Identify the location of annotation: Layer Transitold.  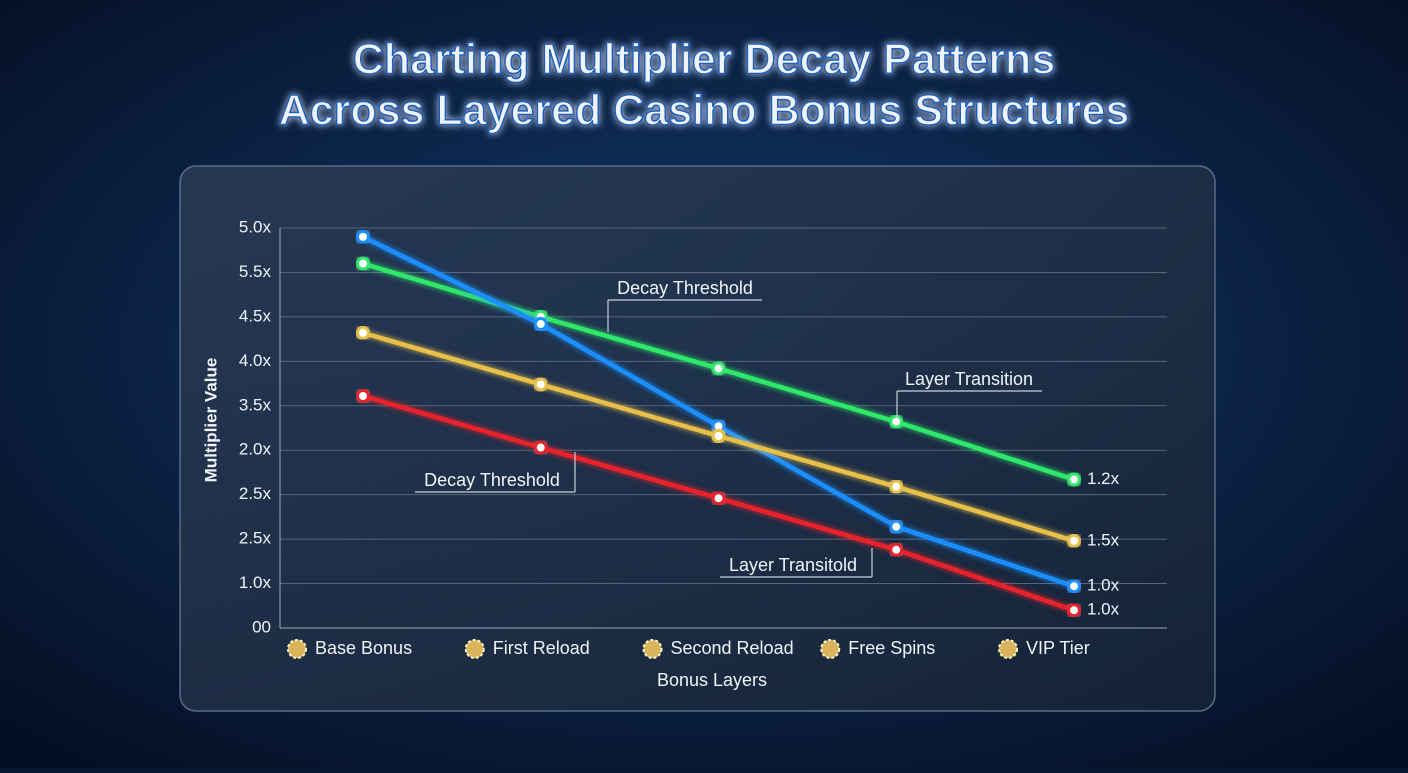
(793, 565).